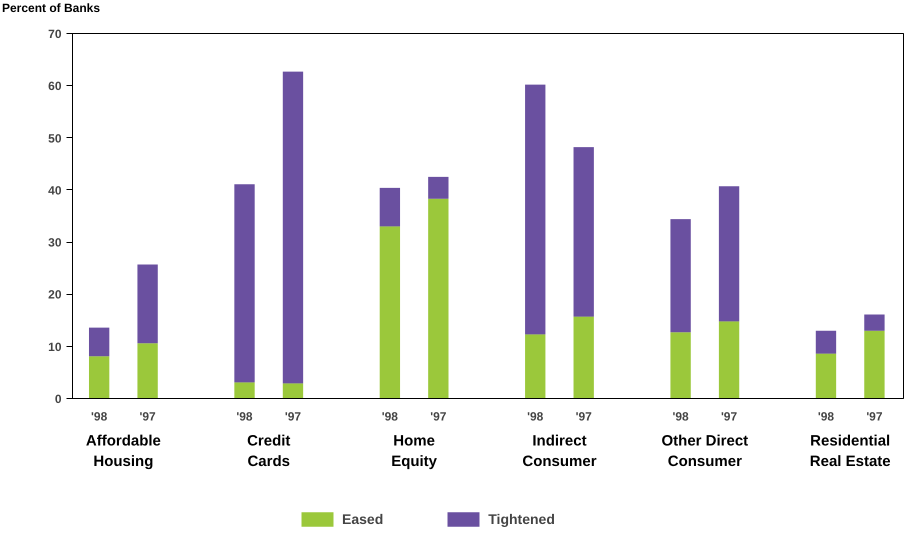 This screenshot has width=909, height=535. Describe the element at coordinates (559, 451) in the screenshot. I see `text: Indirect Consumer` at that location.